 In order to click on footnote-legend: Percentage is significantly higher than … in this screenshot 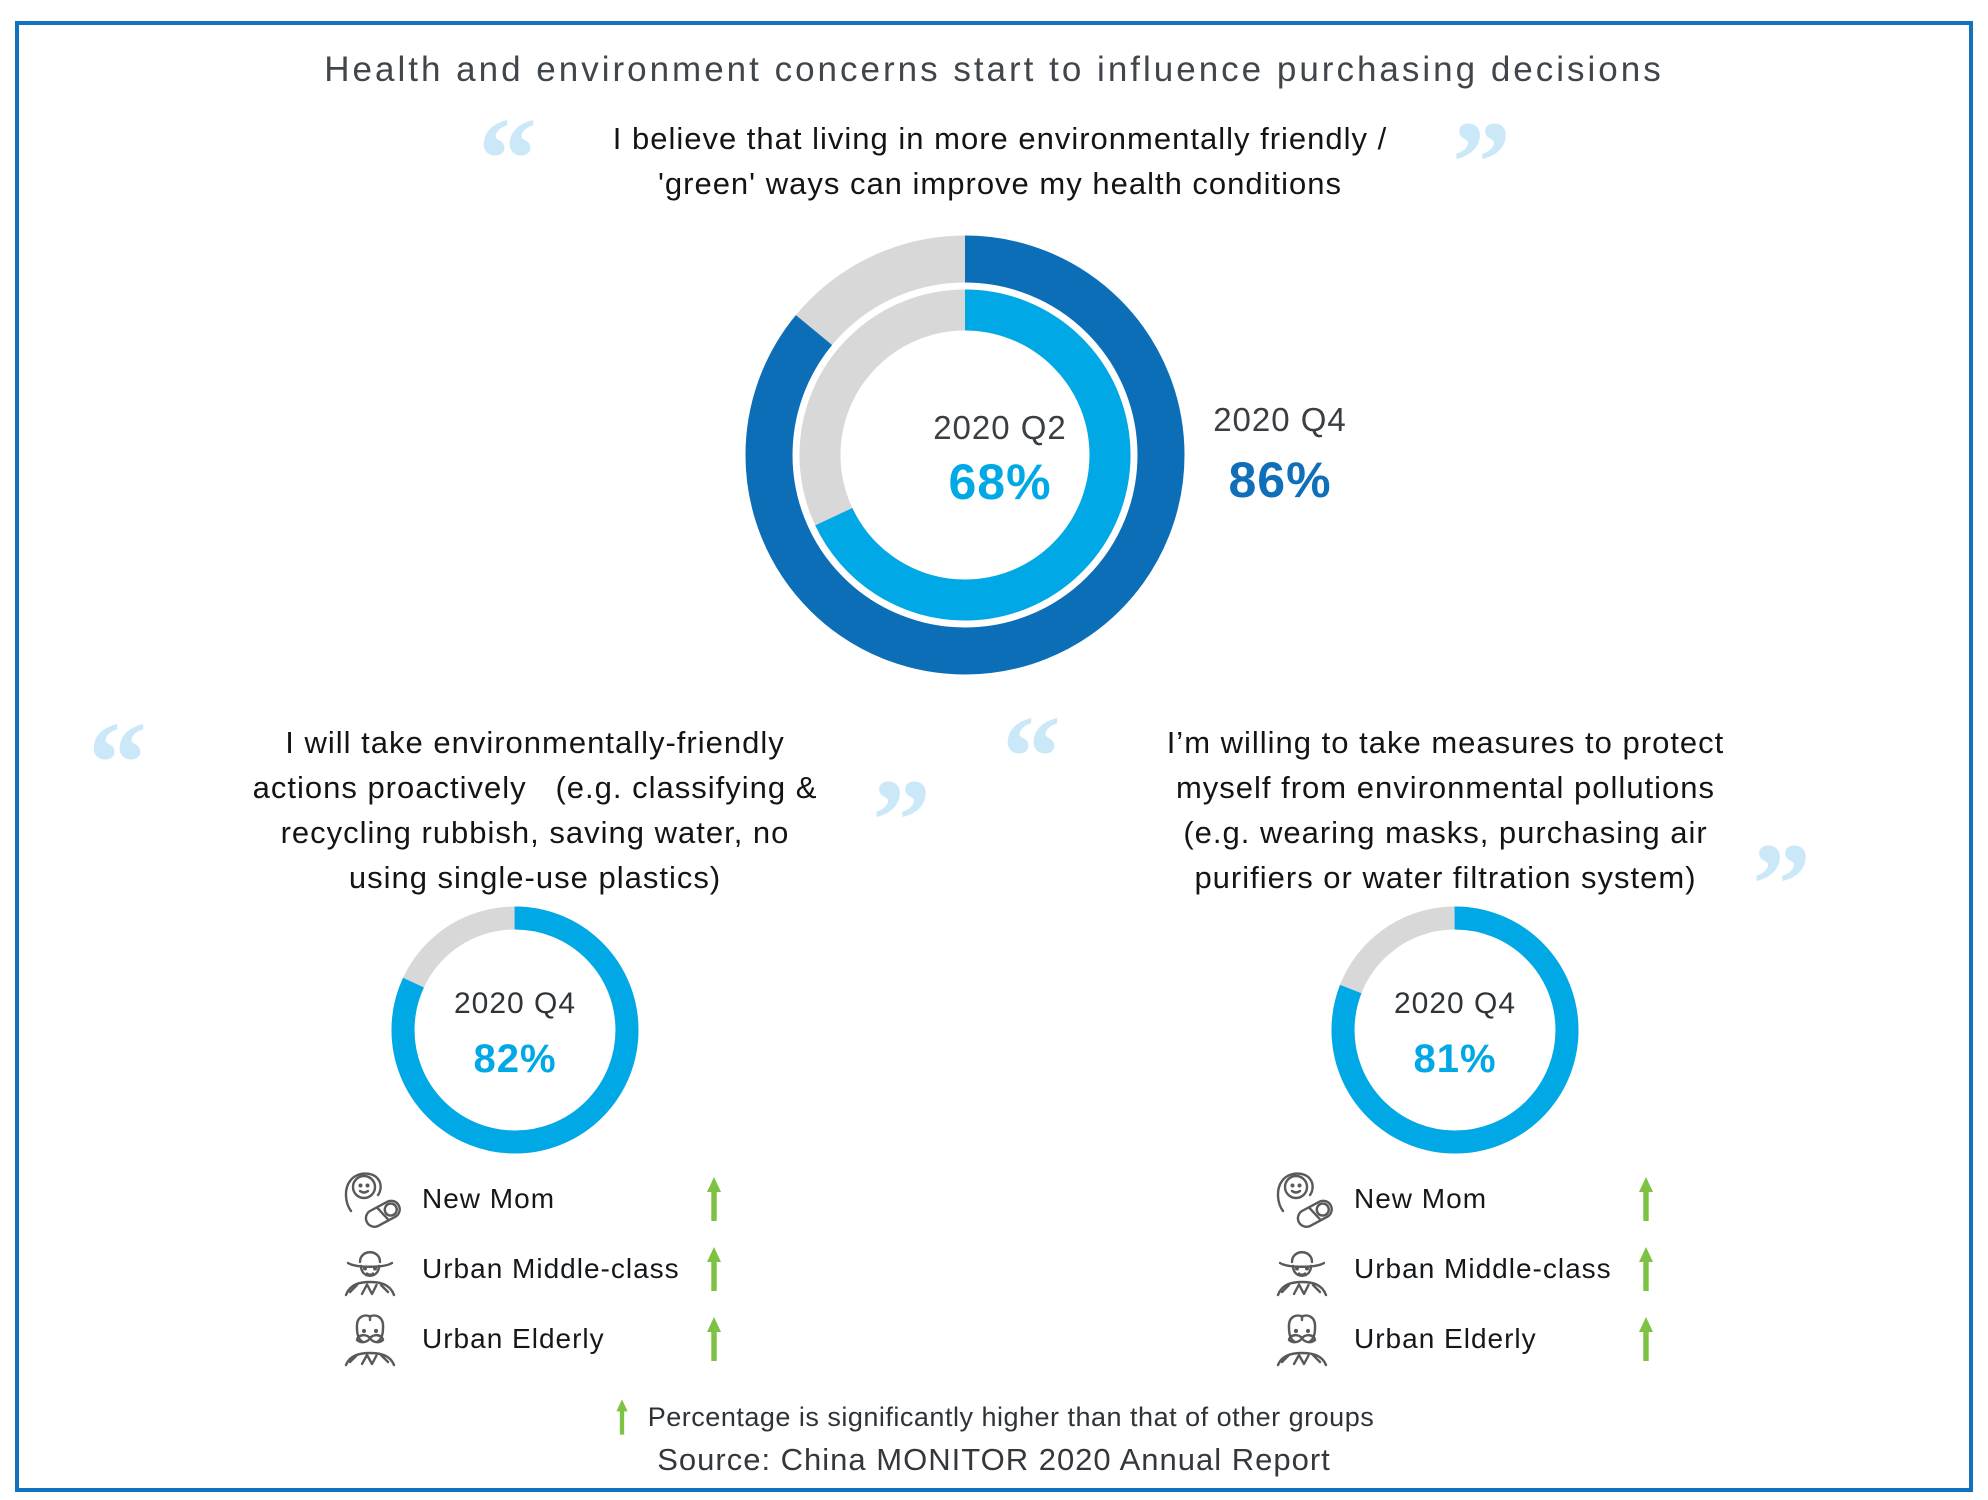, I will do `click(994, 1417)`.